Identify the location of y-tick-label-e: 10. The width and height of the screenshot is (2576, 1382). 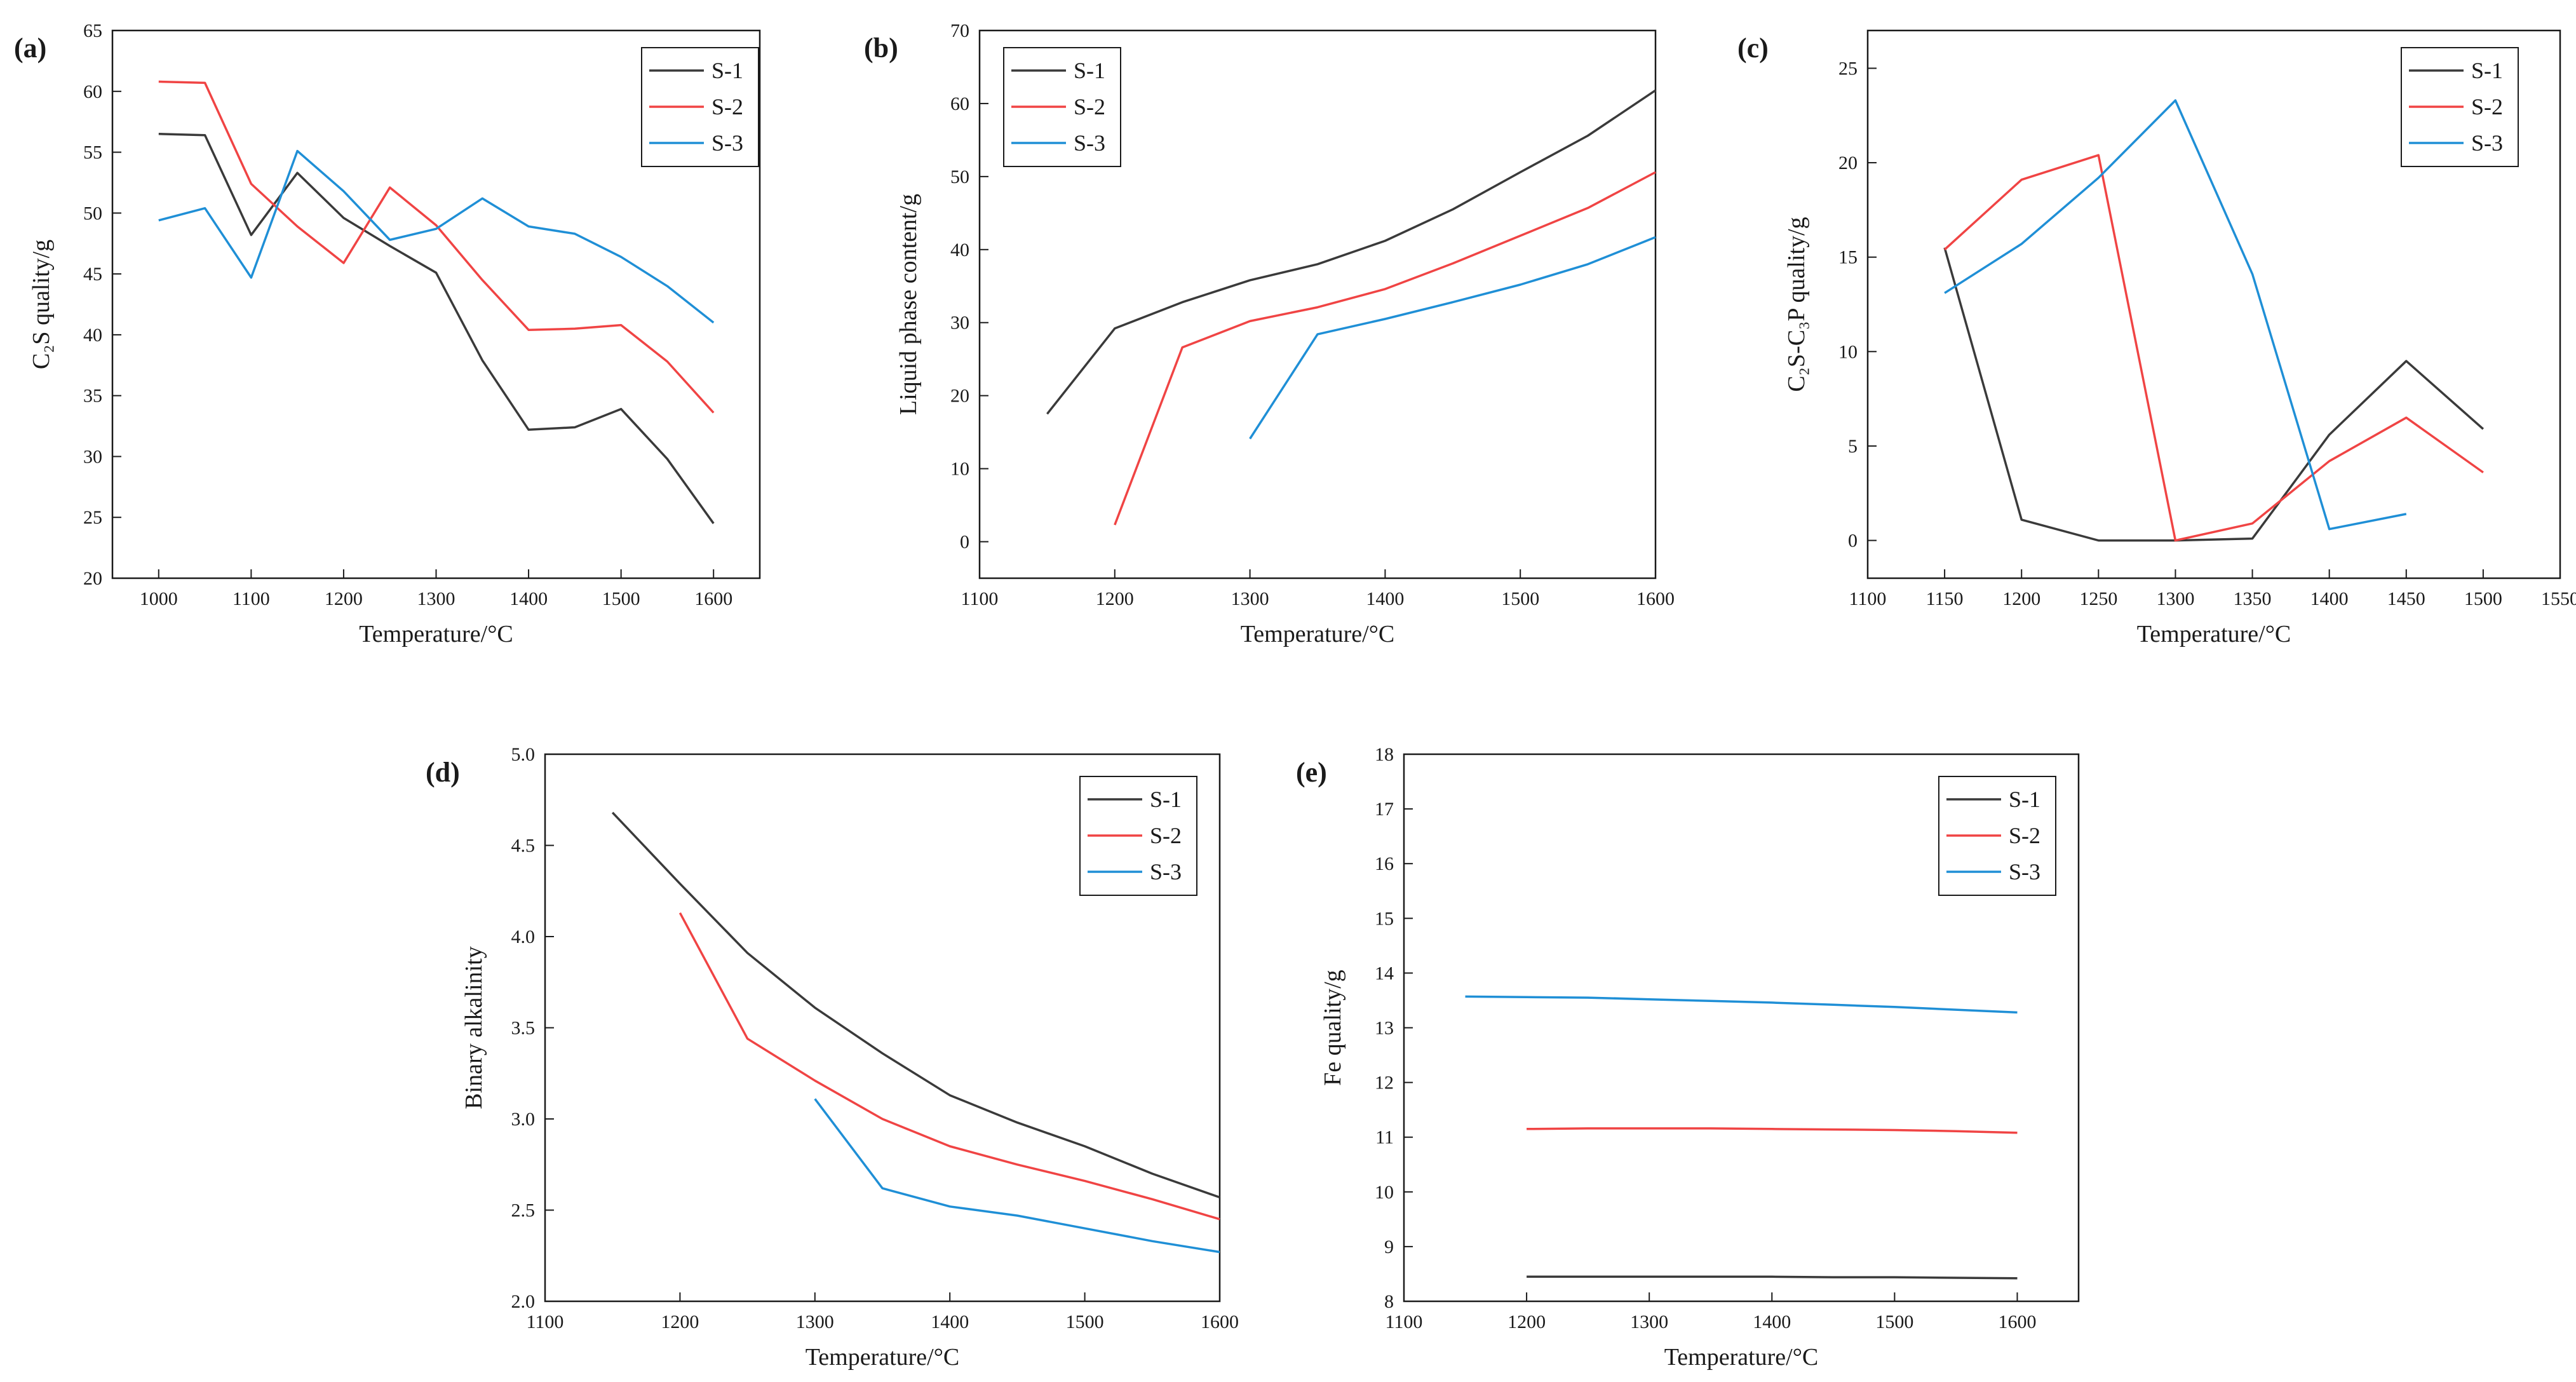
(1384, 1193).